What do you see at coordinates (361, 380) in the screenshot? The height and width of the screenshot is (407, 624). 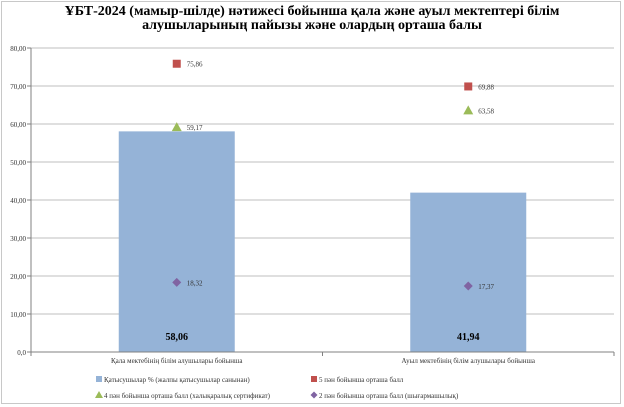 I see `legend-label: 5 пән бойынша орташа балл` at bounding box center [361, 380].